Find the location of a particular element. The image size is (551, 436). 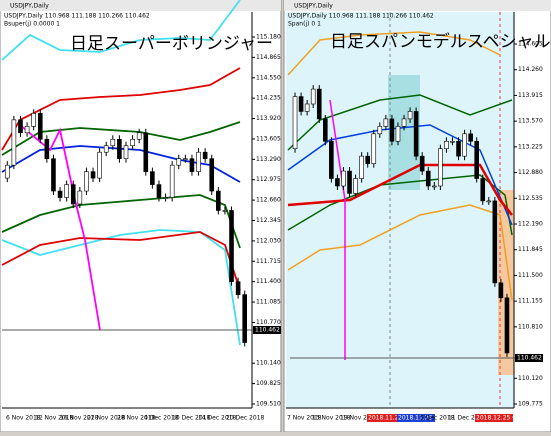

price-label: 112.030 is located at coordinates (268, 240).